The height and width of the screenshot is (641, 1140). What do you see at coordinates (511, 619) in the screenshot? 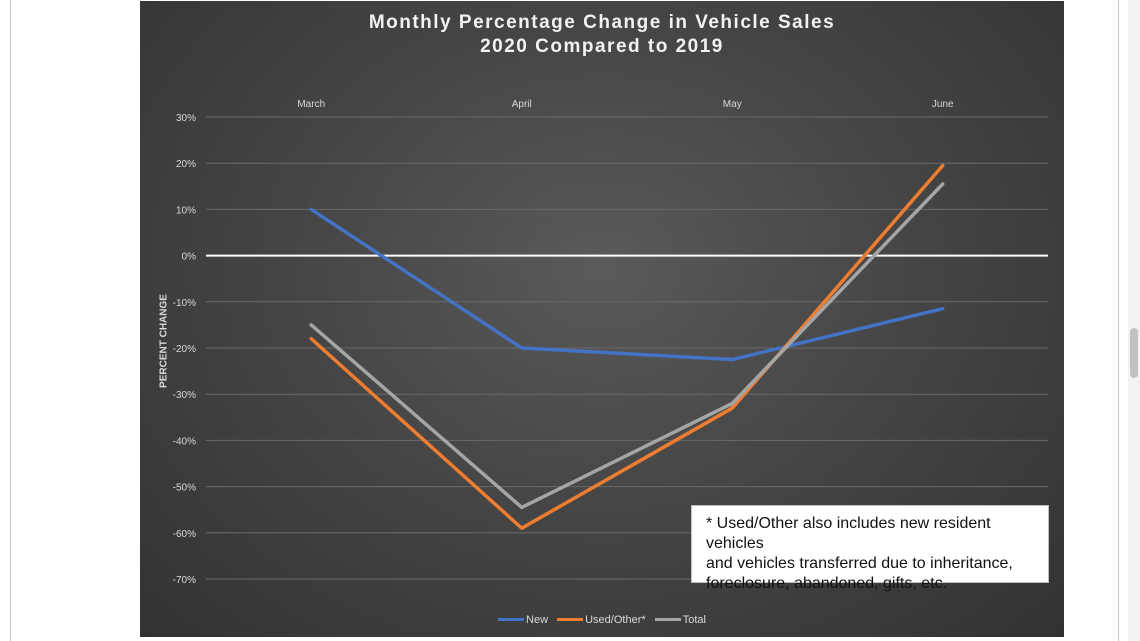
I see `legend-swatch-new` at bounding box center [511, 619].